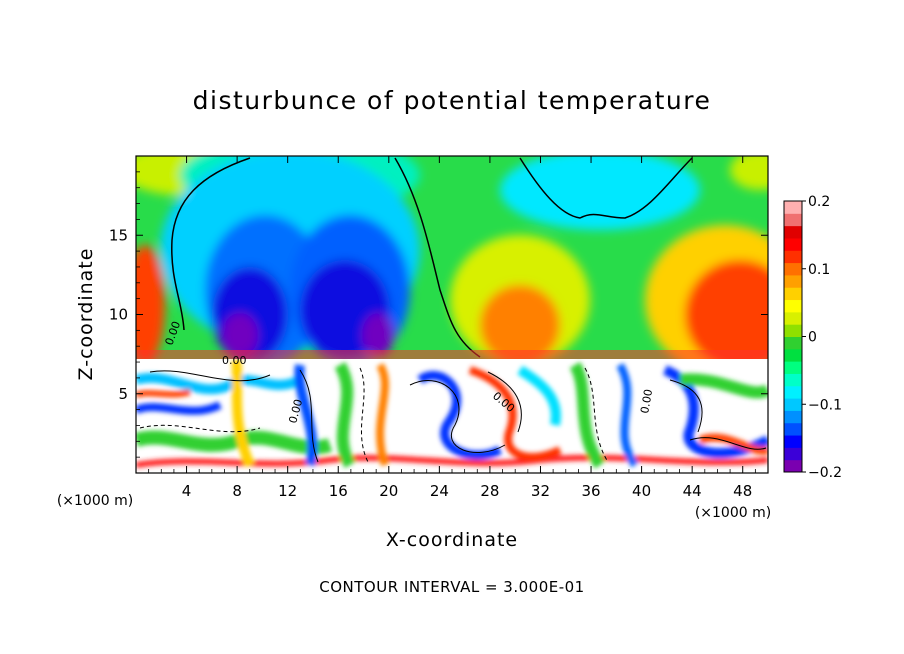 The width and height of the screenshot is (904, 654). What do you see at coordinates (123, 394) in the screenshot?
I see `y-tick-label: 5` at bounding box center [123, 394].